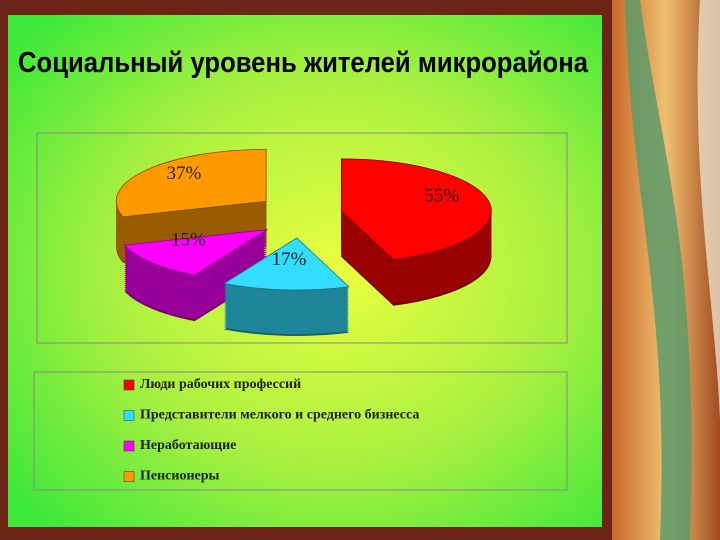  What do you see at coordinates (220, 384) in the screenshot?
I see `legend-label: Люди рабочих профессий` at bounding box center [220, 384].